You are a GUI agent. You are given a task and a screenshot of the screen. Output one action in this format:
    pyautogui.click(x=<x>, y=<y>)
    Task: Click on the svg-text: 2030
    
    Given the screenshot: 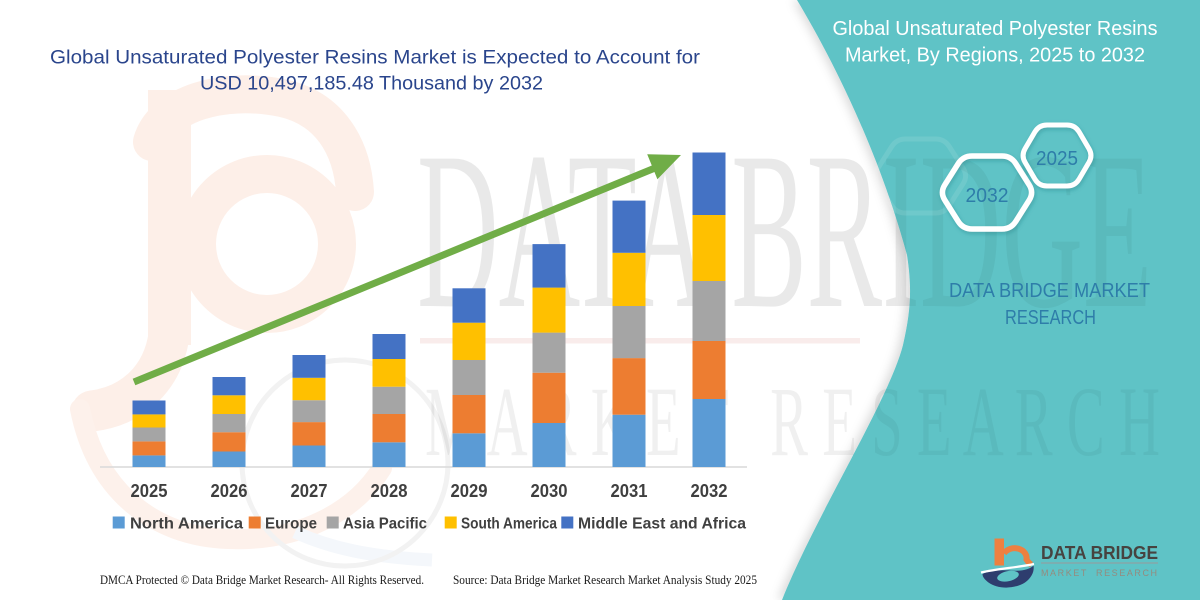 What is the action you would take?
    pyautogui.click(x=549, y=491)
    